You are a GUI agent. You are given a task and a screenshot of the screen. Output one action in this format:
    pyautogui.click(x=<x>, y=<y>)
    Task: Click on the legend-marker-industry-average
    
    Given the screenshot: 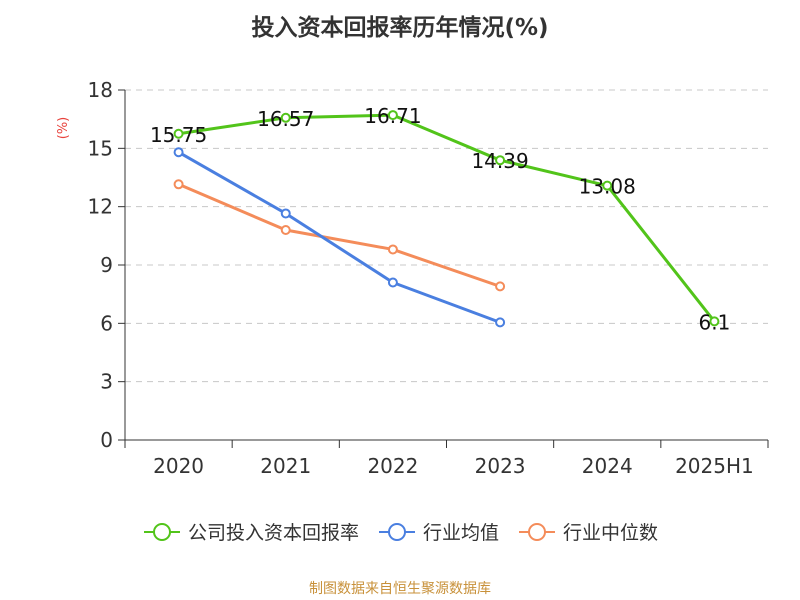 What is the action you would take?
    pyautogui.click(x=396, y=531)
    